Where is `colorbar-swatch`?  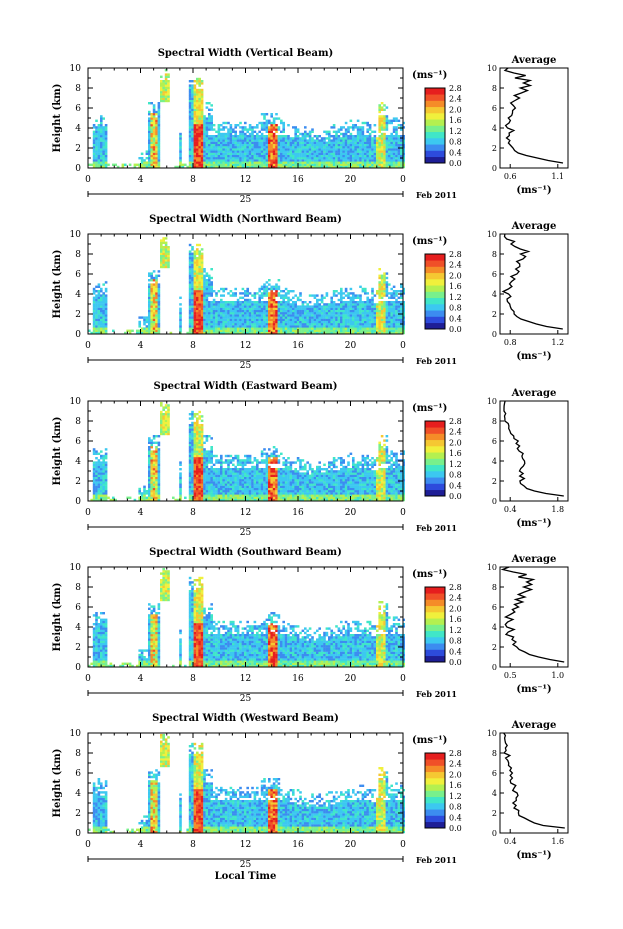
colorbar-swatch is located at coordinates (435, 97).